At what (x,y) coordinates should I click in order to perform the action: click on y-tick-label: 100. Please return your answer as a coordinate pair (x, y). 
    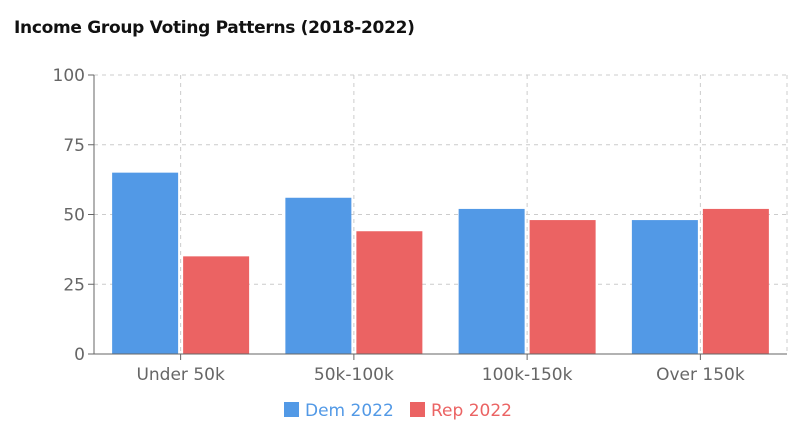
    Looking at the image, I should click on (69, 76).